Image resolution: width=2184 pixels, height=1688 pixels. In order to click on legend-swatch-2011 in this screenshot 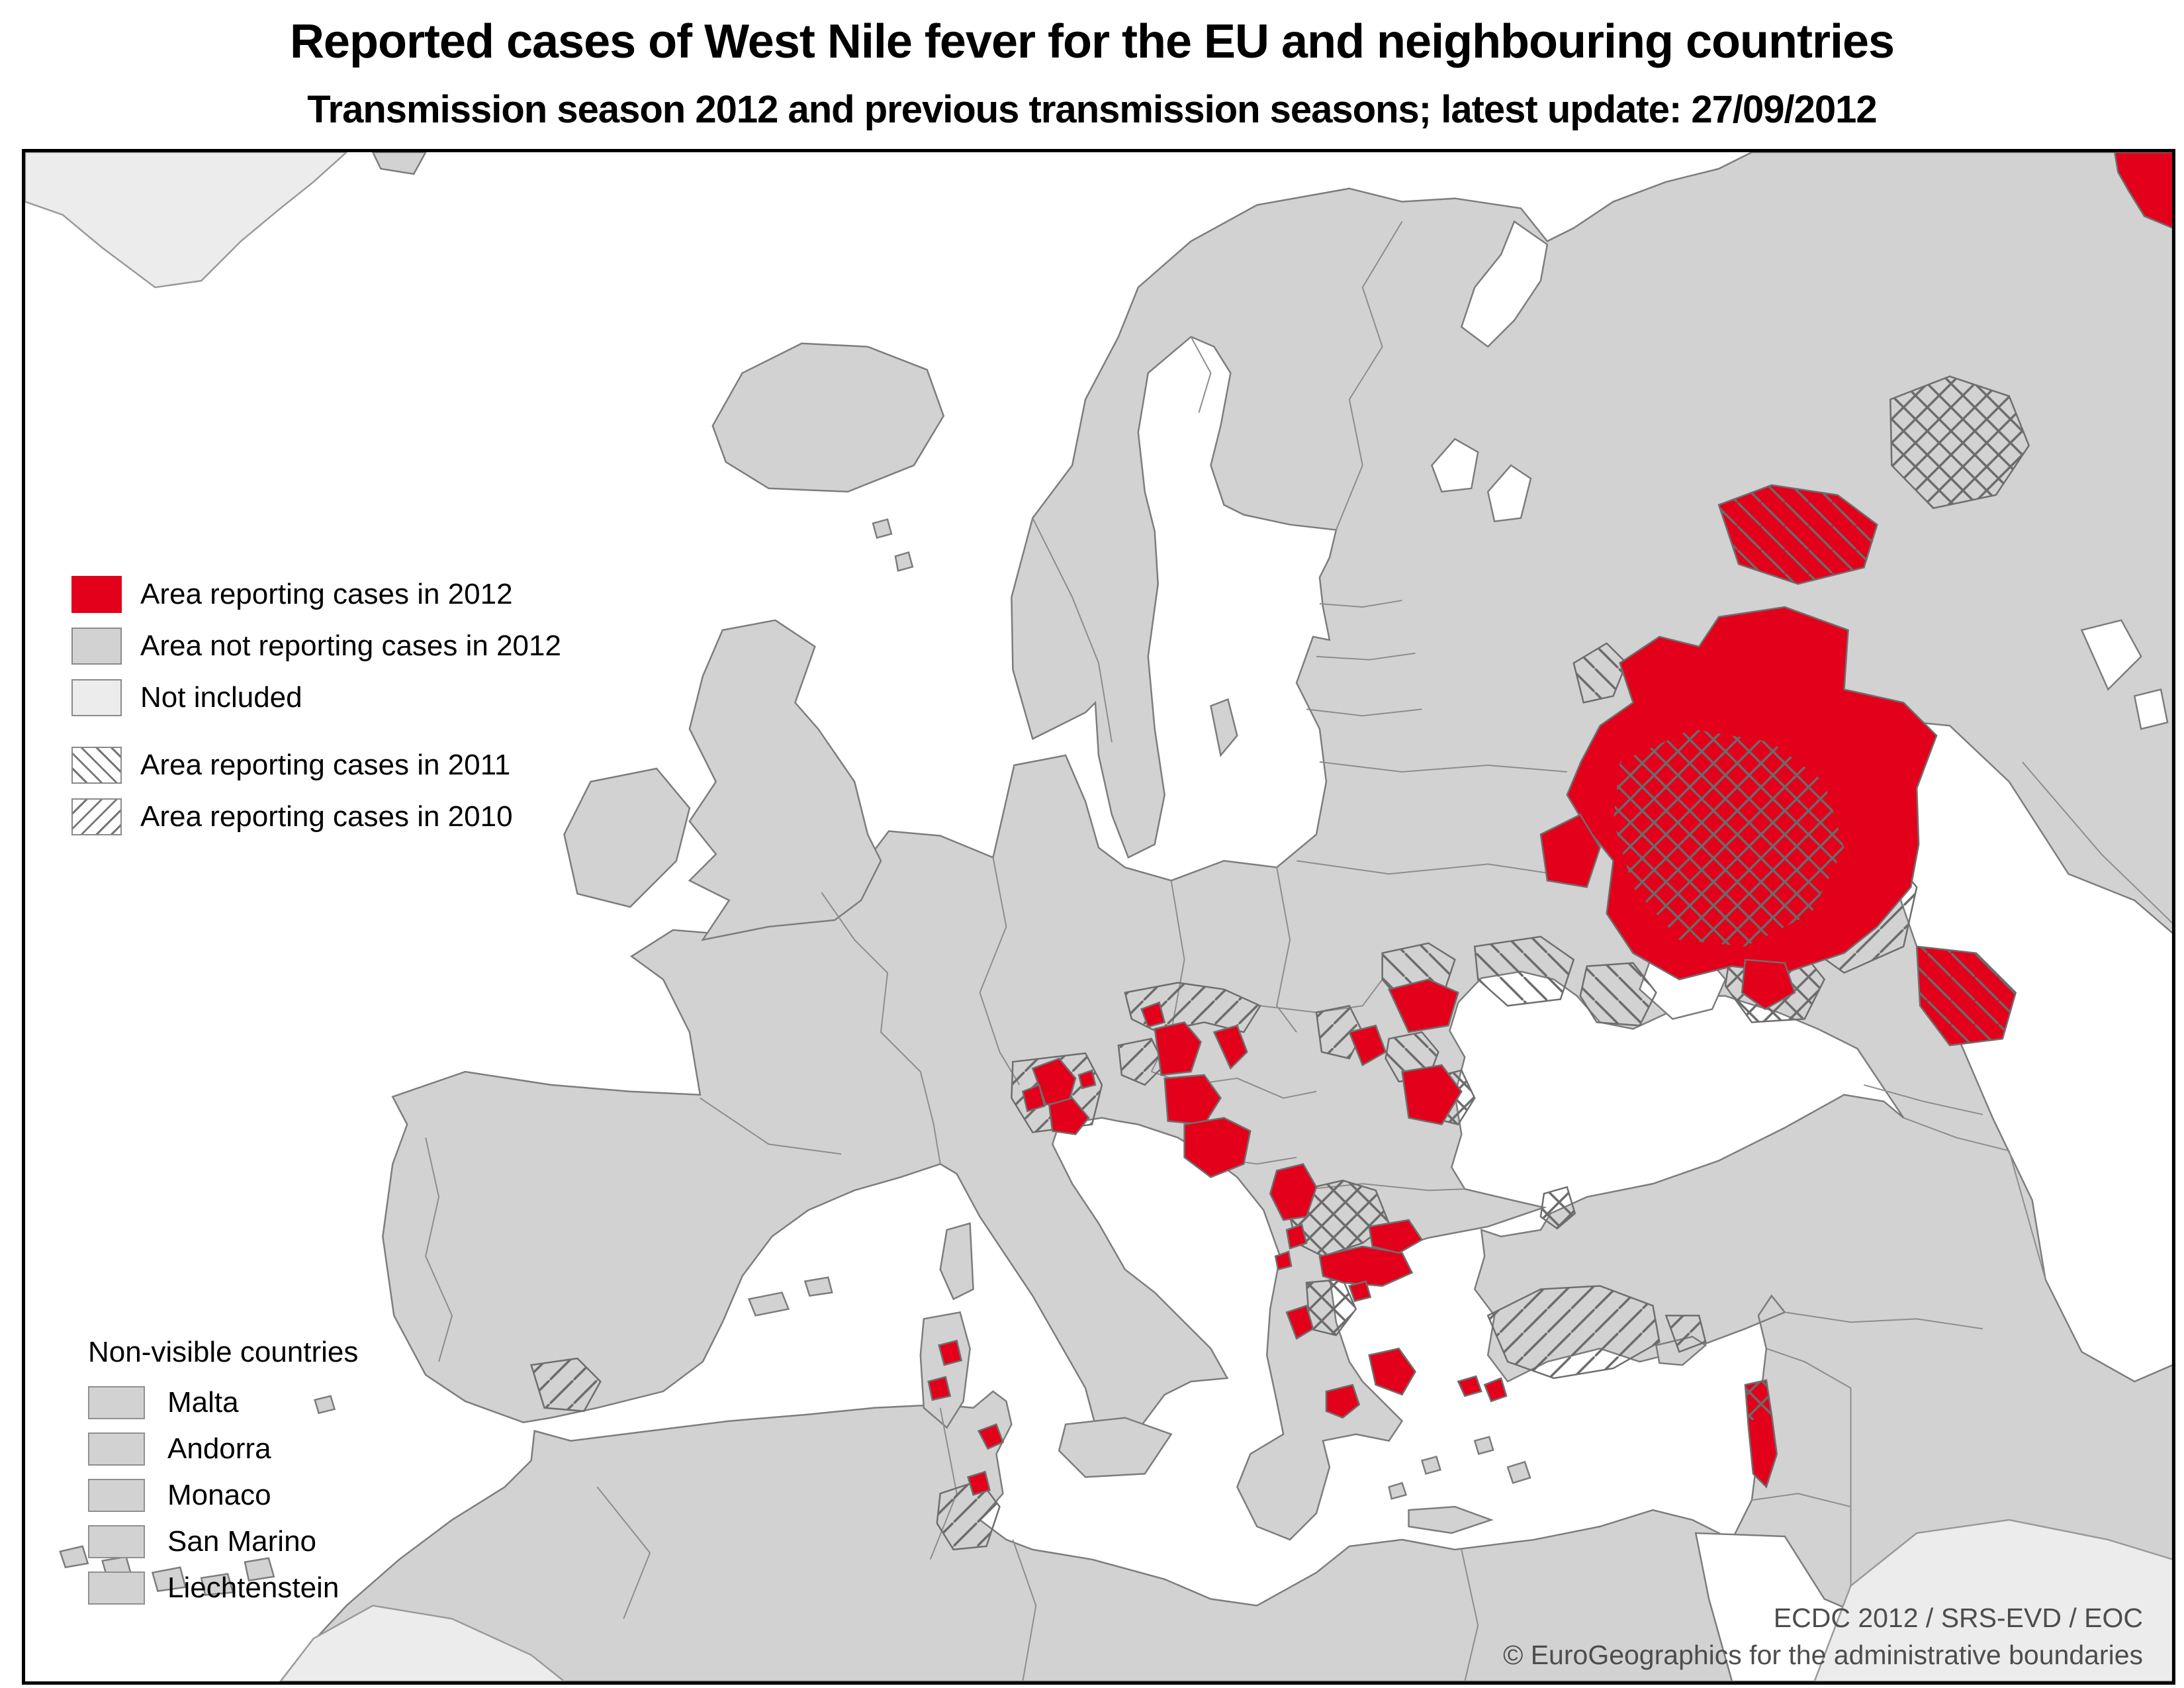, I will do `click(97, 765)`.